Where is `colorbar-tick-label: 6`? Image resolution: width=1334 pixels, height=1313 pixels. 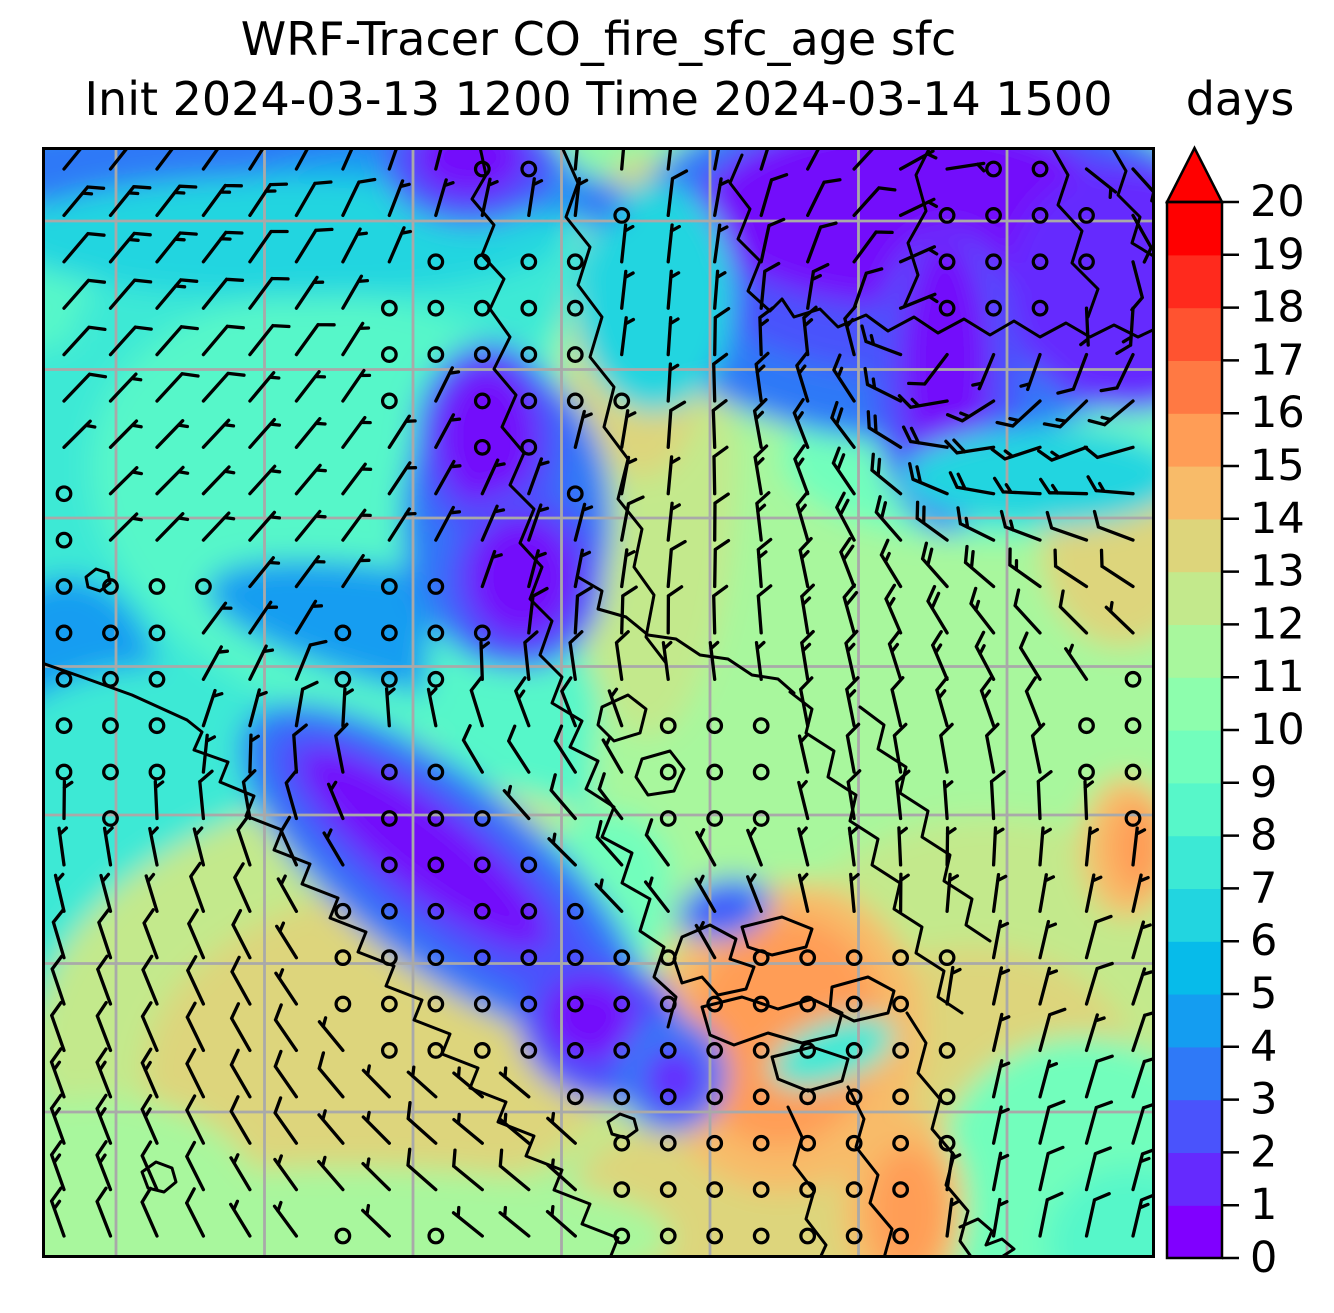 colorbar-tick-label: 6 is located at coordinates (1263, 941).